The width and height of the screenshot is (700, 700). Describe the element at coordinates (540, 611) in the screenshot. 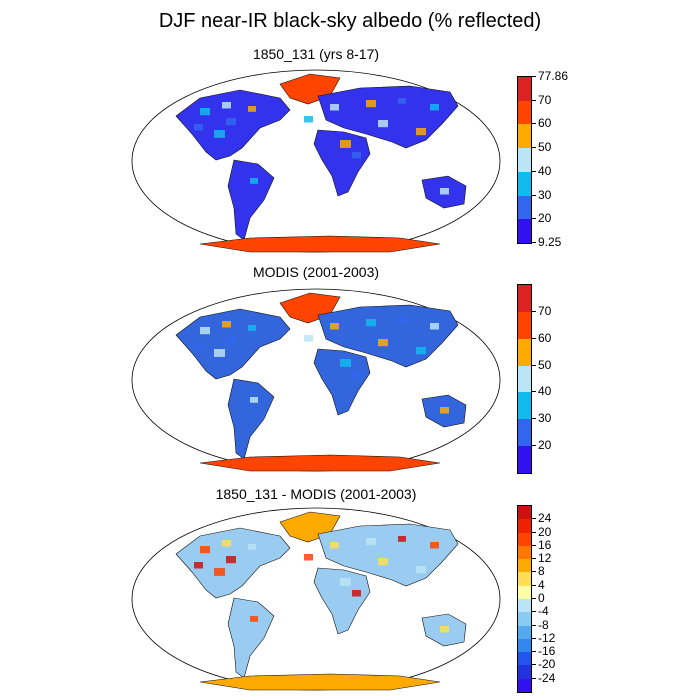

I see `colorbar-tick-label: -4` at that location.